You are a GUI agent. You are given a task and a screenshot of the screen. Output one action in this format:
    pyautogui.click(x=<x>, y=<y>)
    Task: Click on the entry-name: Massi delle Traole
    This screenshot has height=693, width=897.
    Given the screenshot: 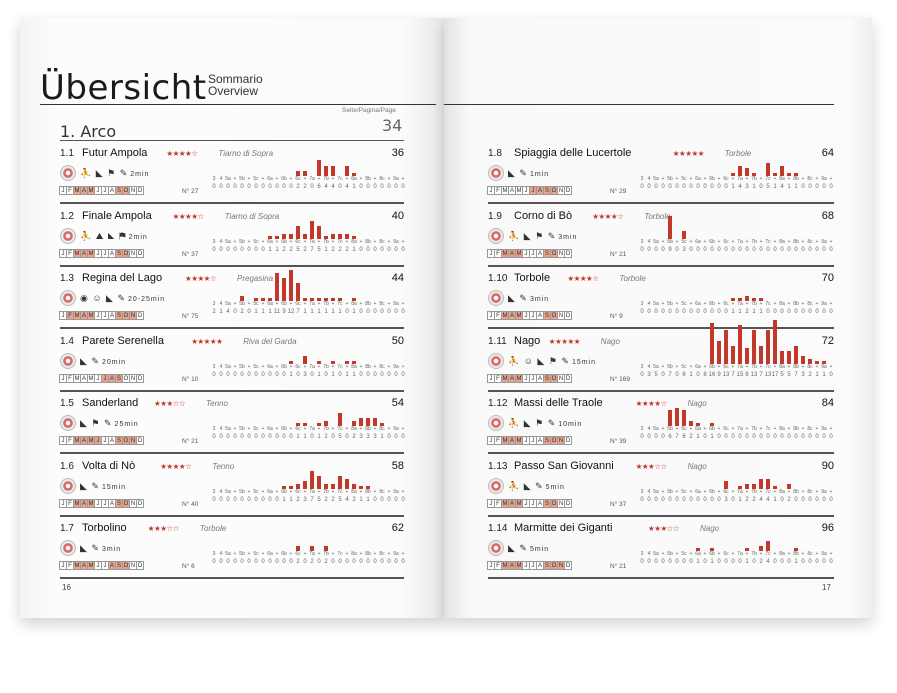 What is the action you would take?
    pyautogui.click(x=558, y=403)
    